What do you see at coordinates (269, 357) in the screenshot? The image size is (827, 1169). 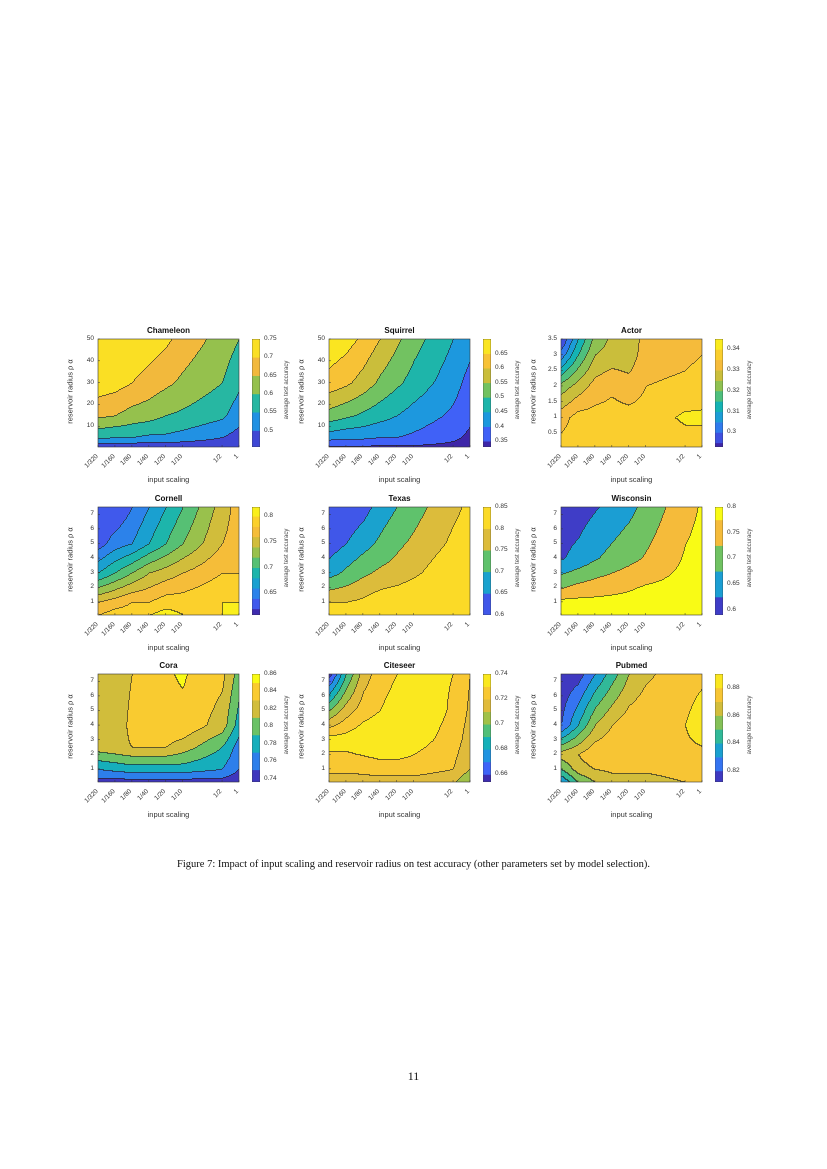 I see `colorbar-tick-label: 0.7` at bounding box center [269, 357].